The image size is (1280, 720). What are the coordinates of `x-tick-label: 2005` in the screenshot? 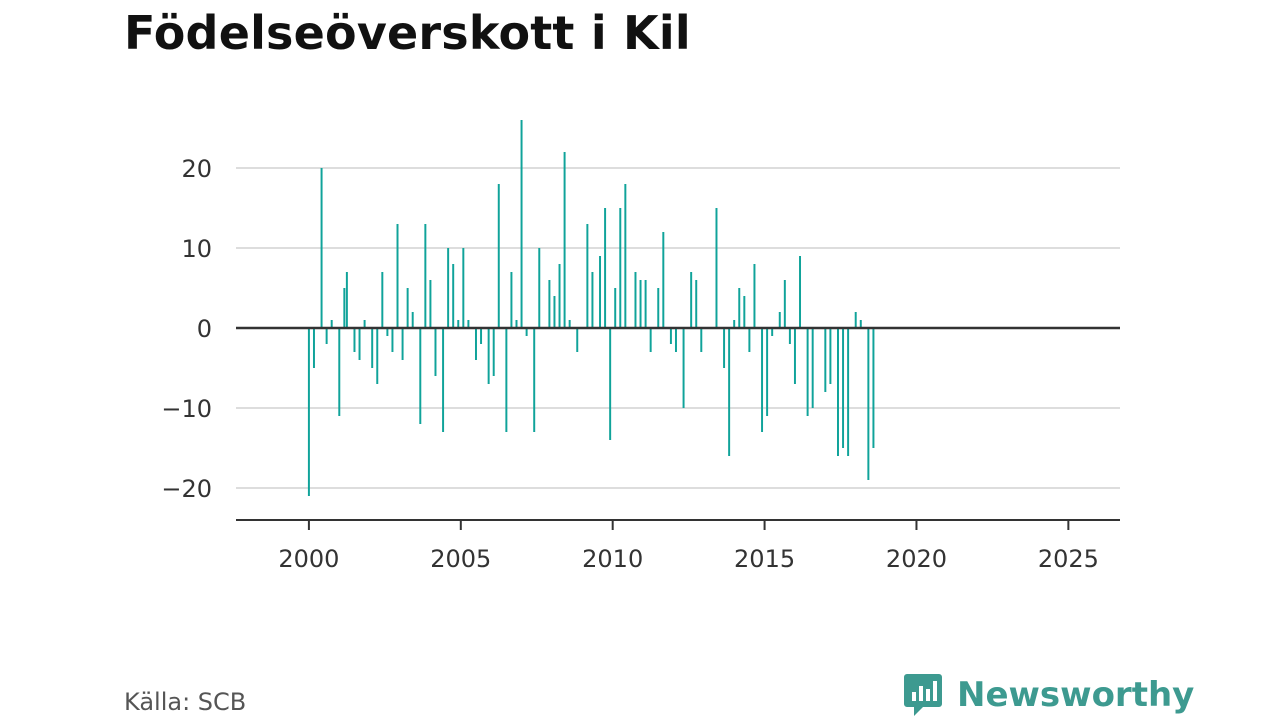 It's located at (460, 559).